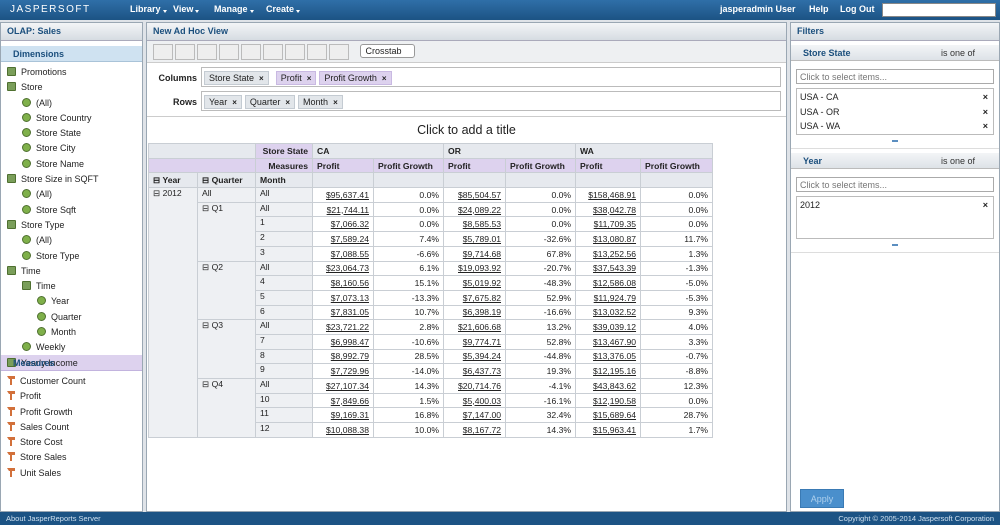  What do you see at coordinates (343, 415) in the screenshot?
I see `cell-value: $9,169.31` at bounding box center [343, 415].